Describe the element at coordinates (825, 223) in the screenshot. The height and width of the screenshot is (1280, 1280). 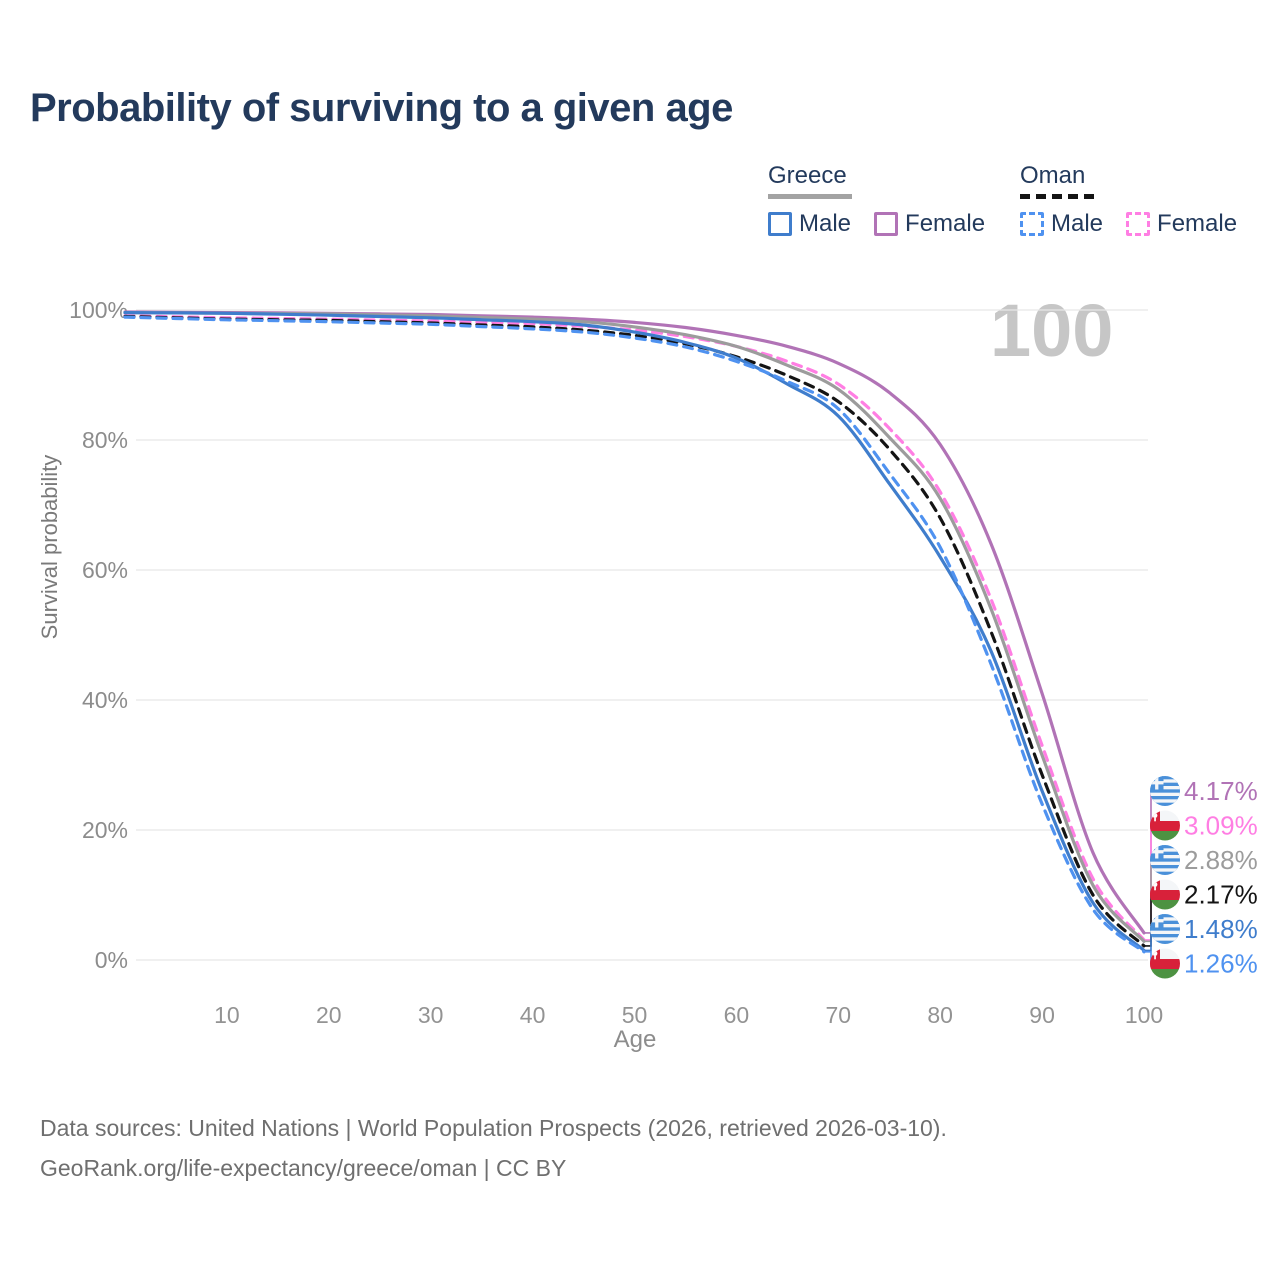
I see `legend-label-greece-male: Male` at that location.